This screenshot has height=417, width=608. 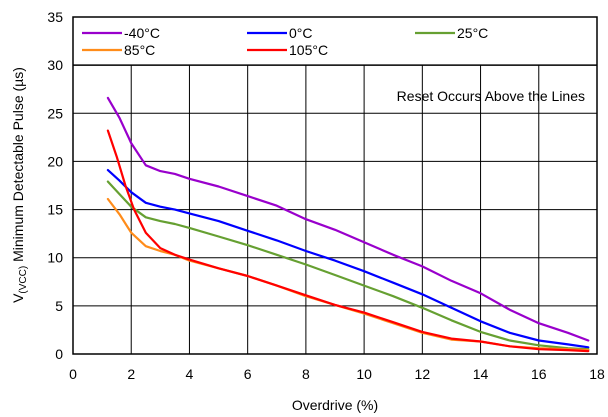 What do you see at coordinates (539, 374) in the screenshot?
I see `x-tick-label-8: 16` at bounding box center [539, 374].